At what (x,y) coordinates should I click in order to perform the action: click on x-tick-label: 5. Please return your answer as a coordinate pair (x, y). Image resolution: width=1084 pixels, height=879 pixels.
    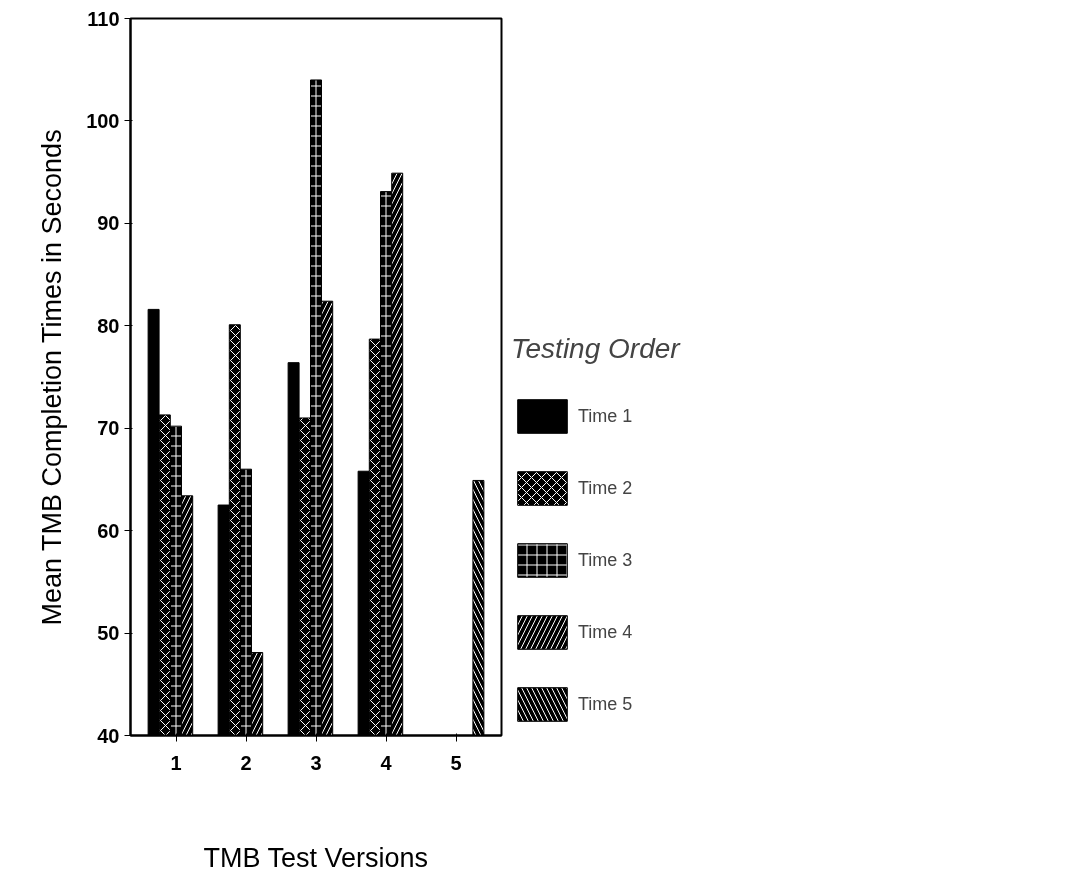
    Looking at the image, I should click on (456, 762).